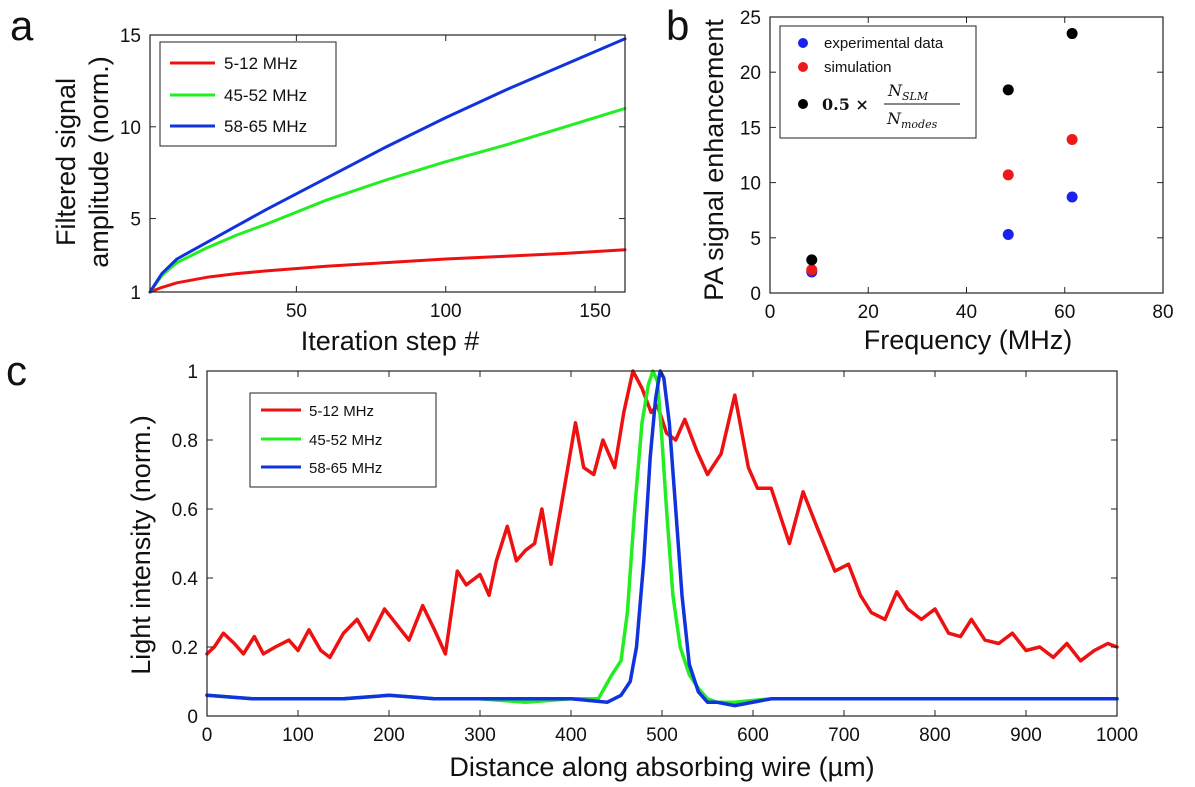 This screenshot has width=1195, height=787. Describe the element at coordinates (480, 735) in the screenshot. I see `panel-c-xtick-label-3: 300` at that location.